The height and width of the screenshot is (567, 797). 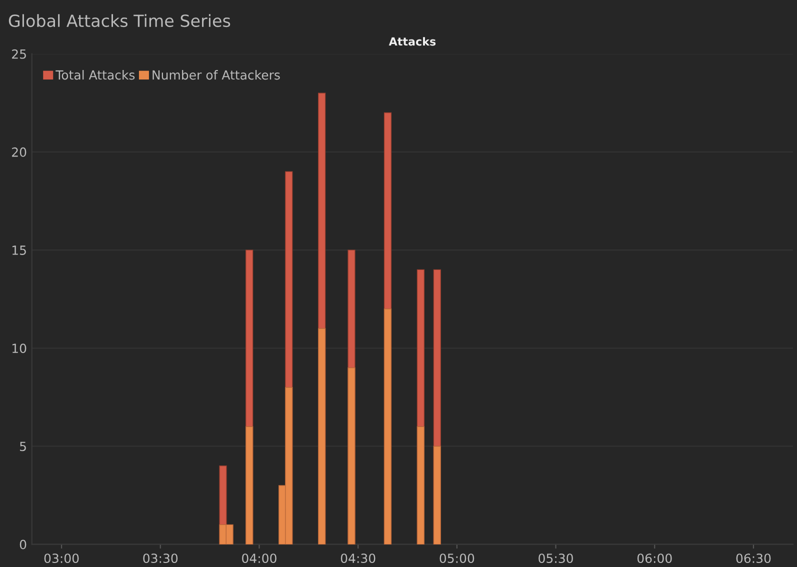 What do you see at coordinates (259, 559) in the screenshot?
I see `x-tick-label: 04:00` at bounding box center [259, 559].